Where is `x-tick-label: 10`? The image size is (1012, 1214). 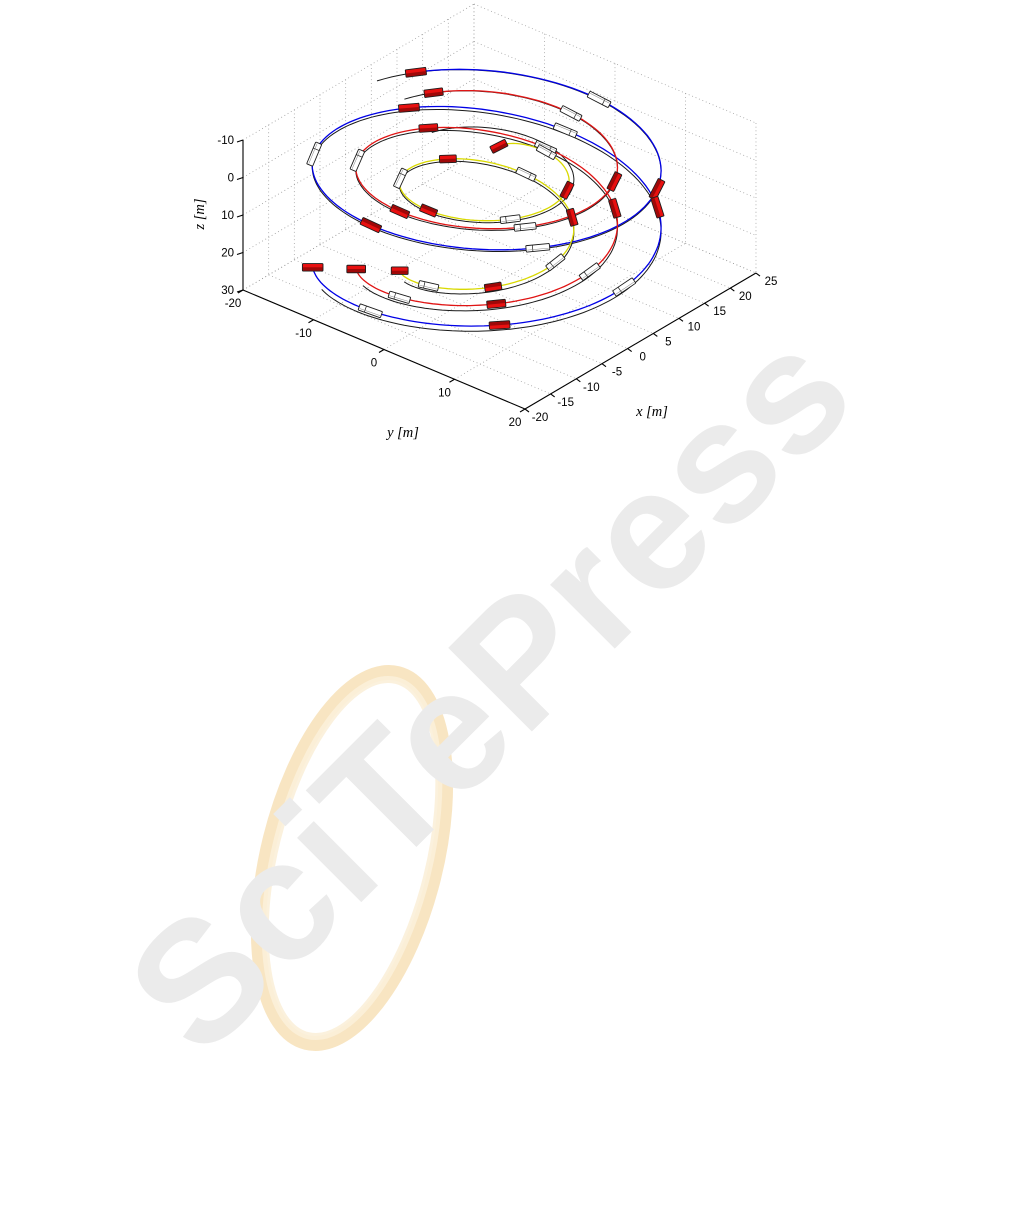 x-tick-label: 10 is located at coordinates (694, 327).